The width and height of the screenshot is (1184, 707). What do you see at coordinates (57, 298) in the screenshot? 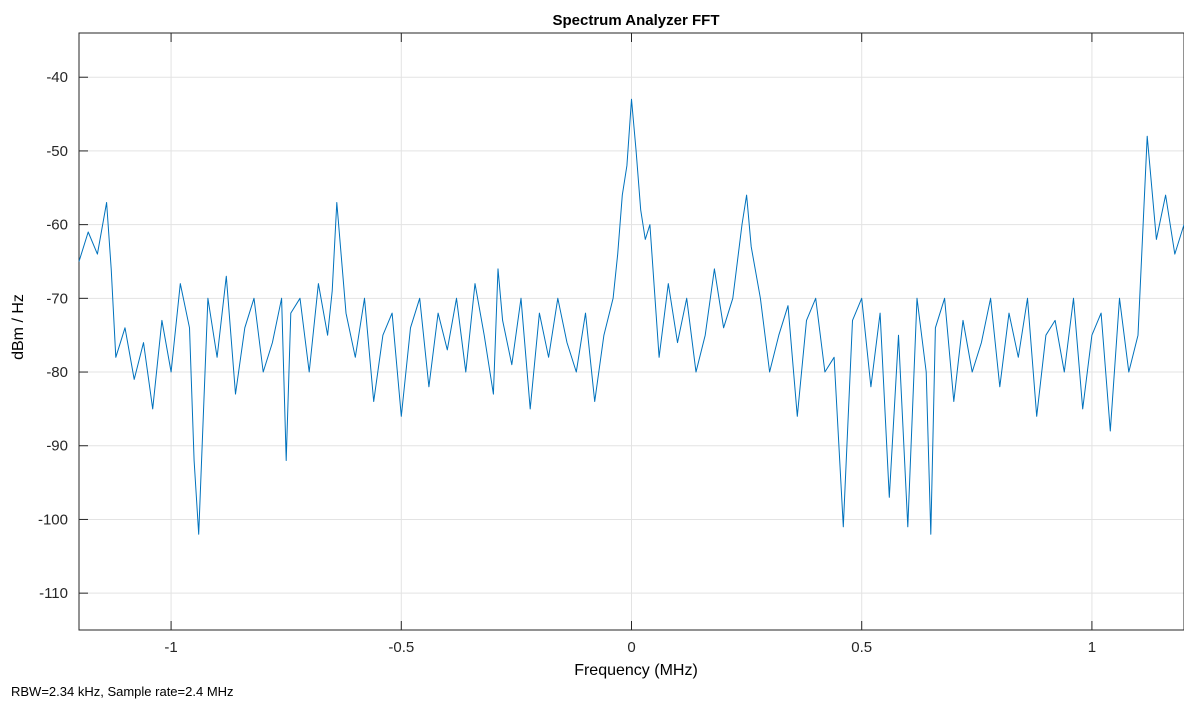
I see `y-tick-label: -70` at bounding box center [57, 298].